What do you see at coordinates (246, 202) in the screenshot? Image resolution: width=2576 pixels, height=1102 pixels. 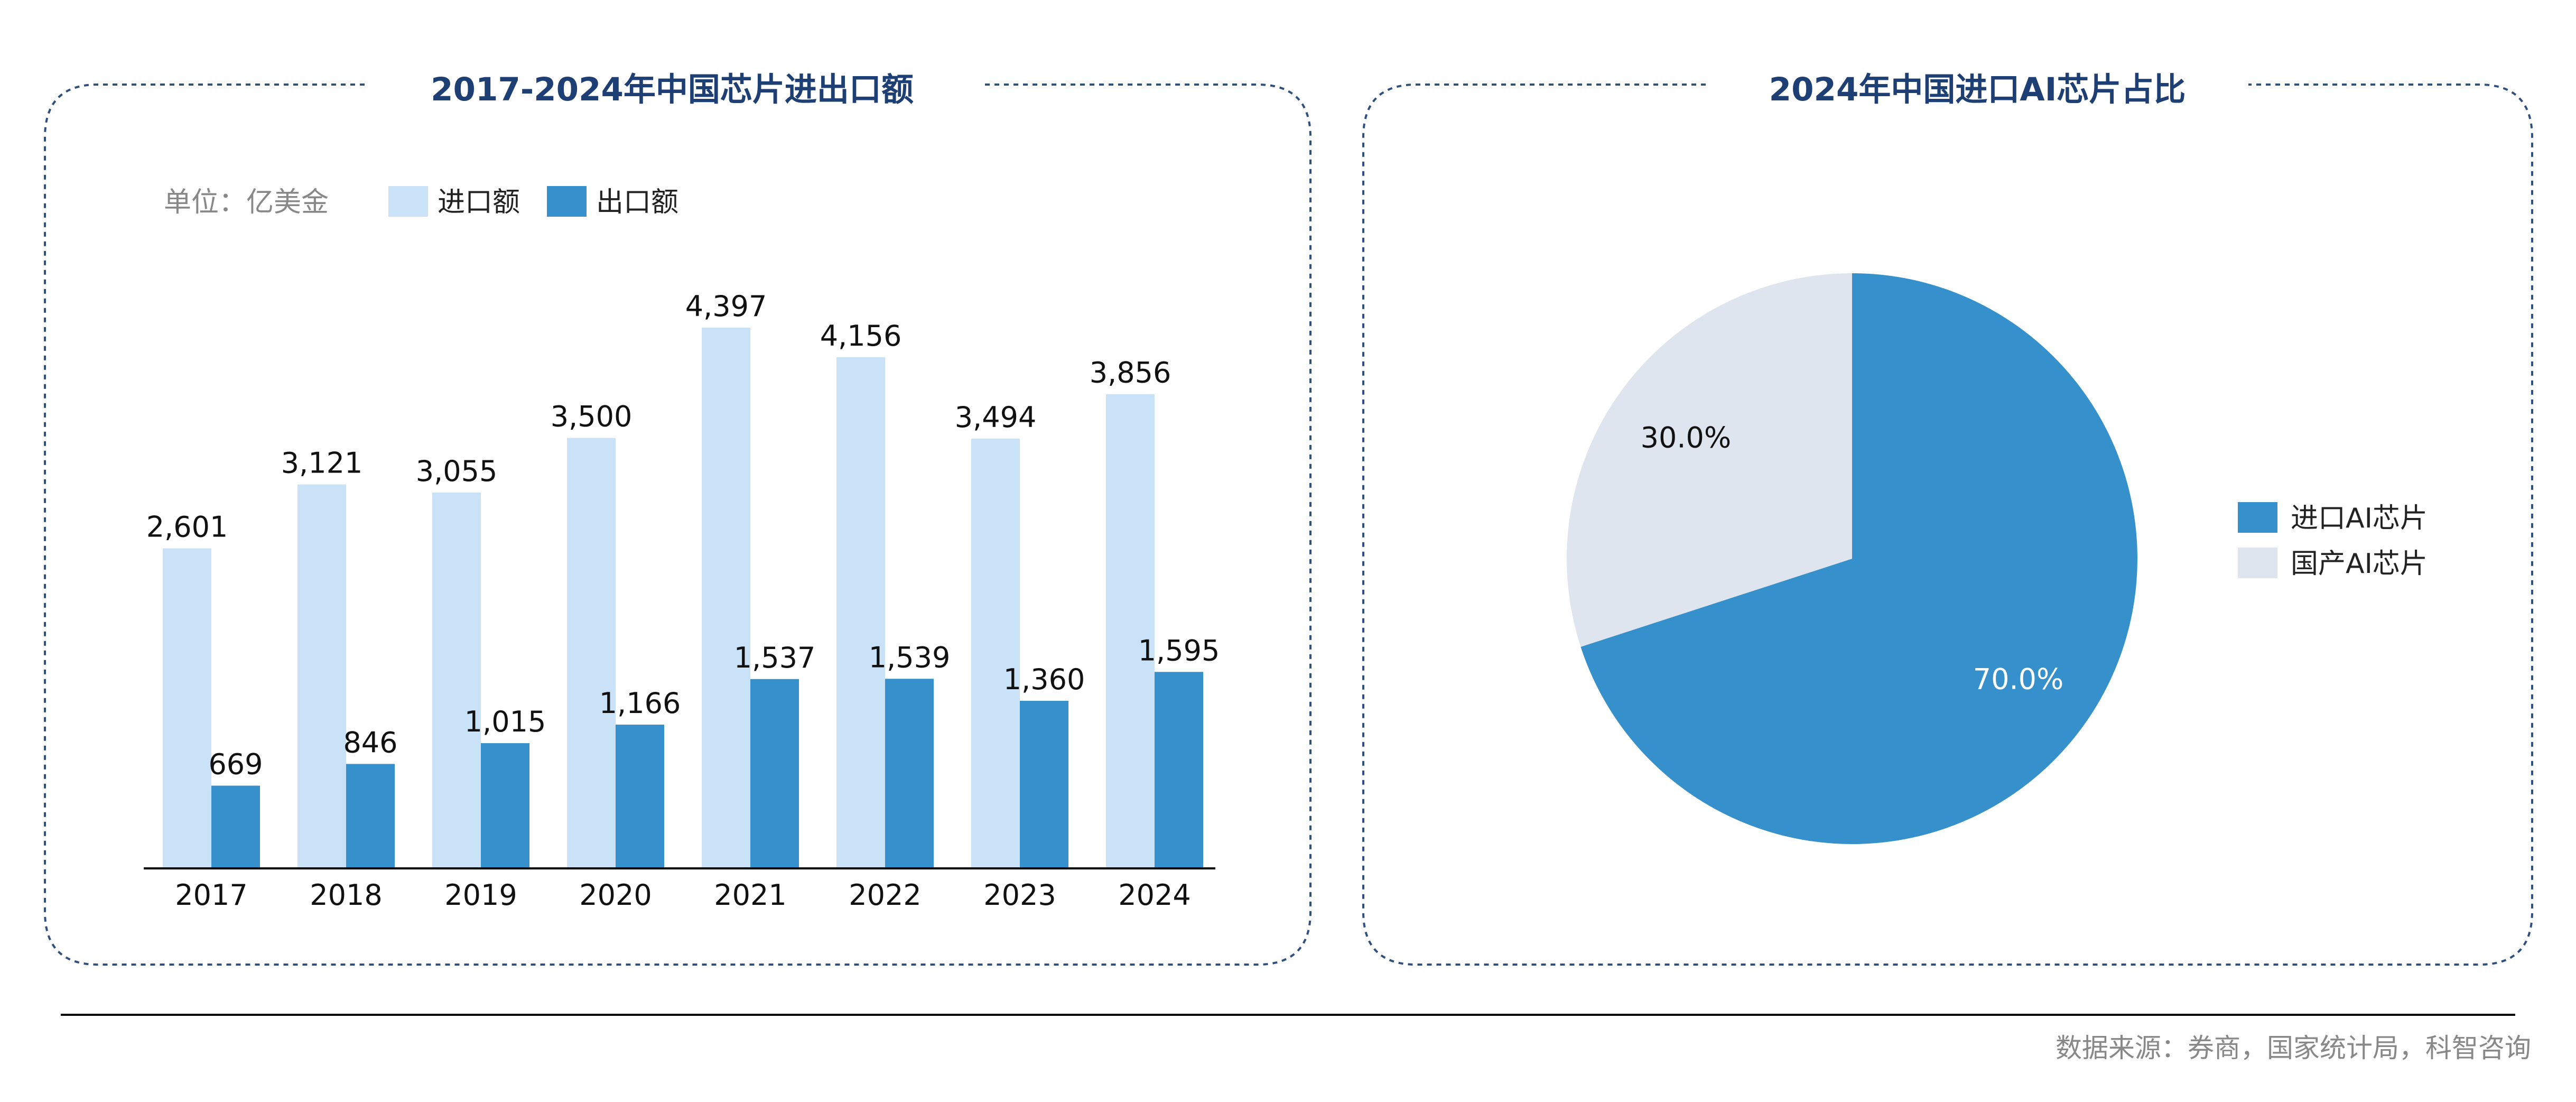 I see `unit-label: 单位：亿美金` at bounding box center [246, 202].